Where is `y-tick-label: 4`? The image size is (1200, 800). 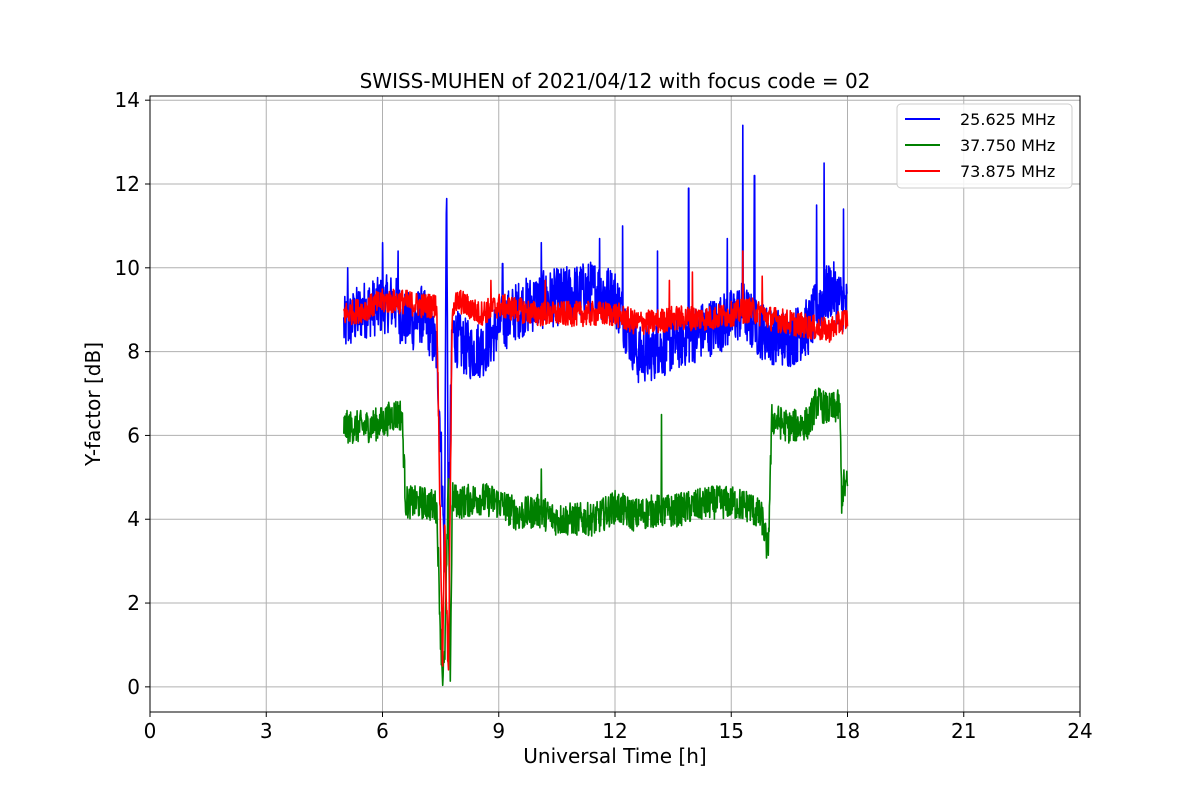
y-tick-label: 4 is located at coordinates (133, 519).